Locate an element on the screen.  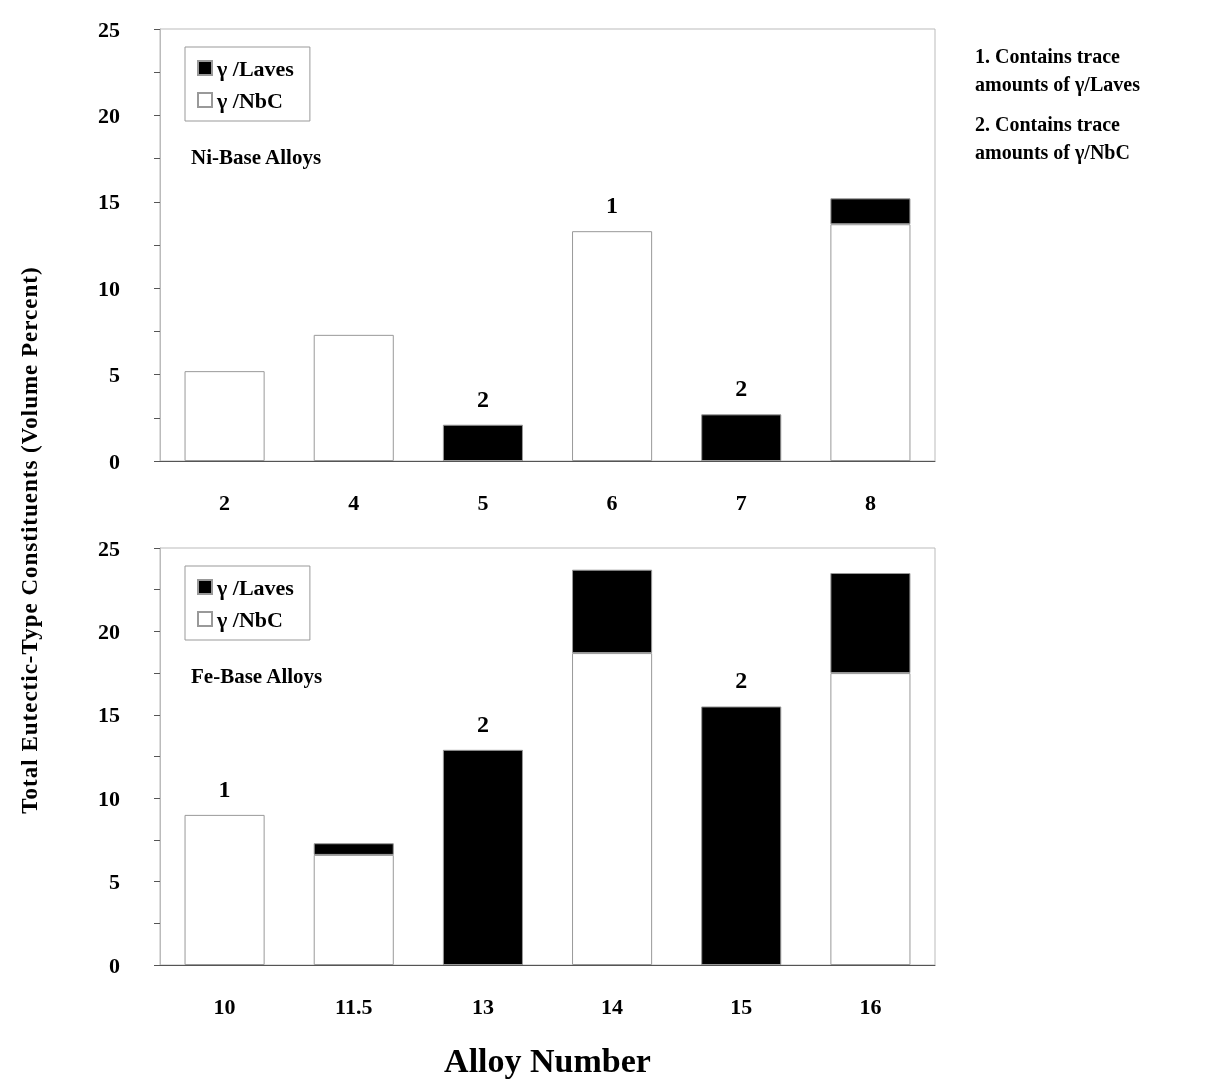
text: Ni-Base Alloys is located at coordinates (256, 156).